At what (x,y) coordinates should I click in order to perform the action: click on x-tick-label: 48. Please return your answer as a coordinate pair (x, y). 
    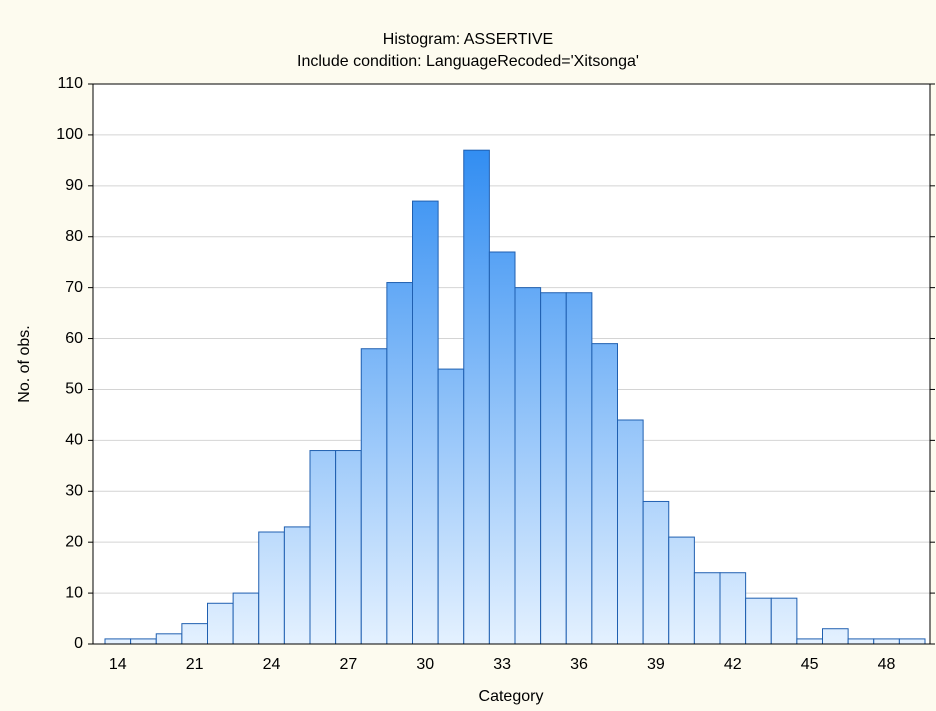
    Looking at the image, I should click on (887, 664).